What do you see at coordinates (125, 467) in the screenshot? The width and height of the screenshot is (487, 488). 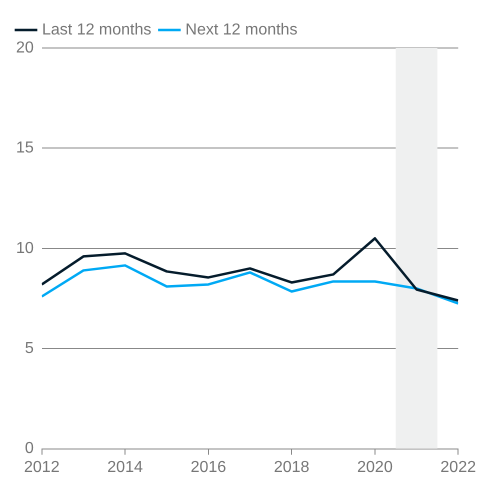 I see `x-tick-label: 2014` at bounding box center [125, 467].